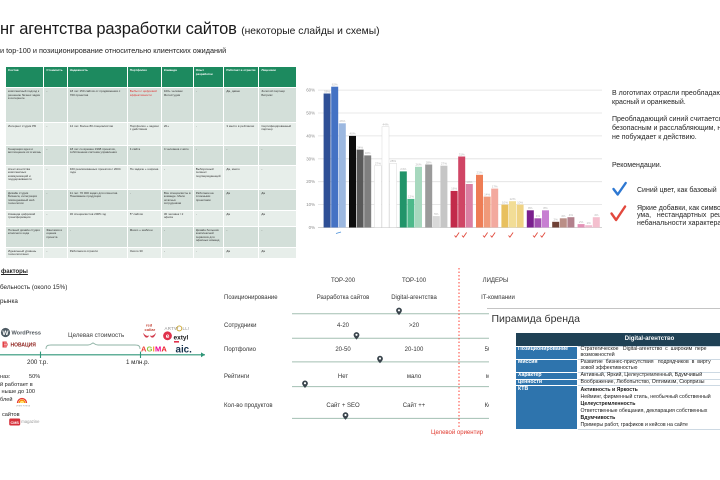 This screenshot has width=720, height=480. Describe the element at coordinates (360, 147) in the screenshot. I see `svg-text: 34%` at that location.